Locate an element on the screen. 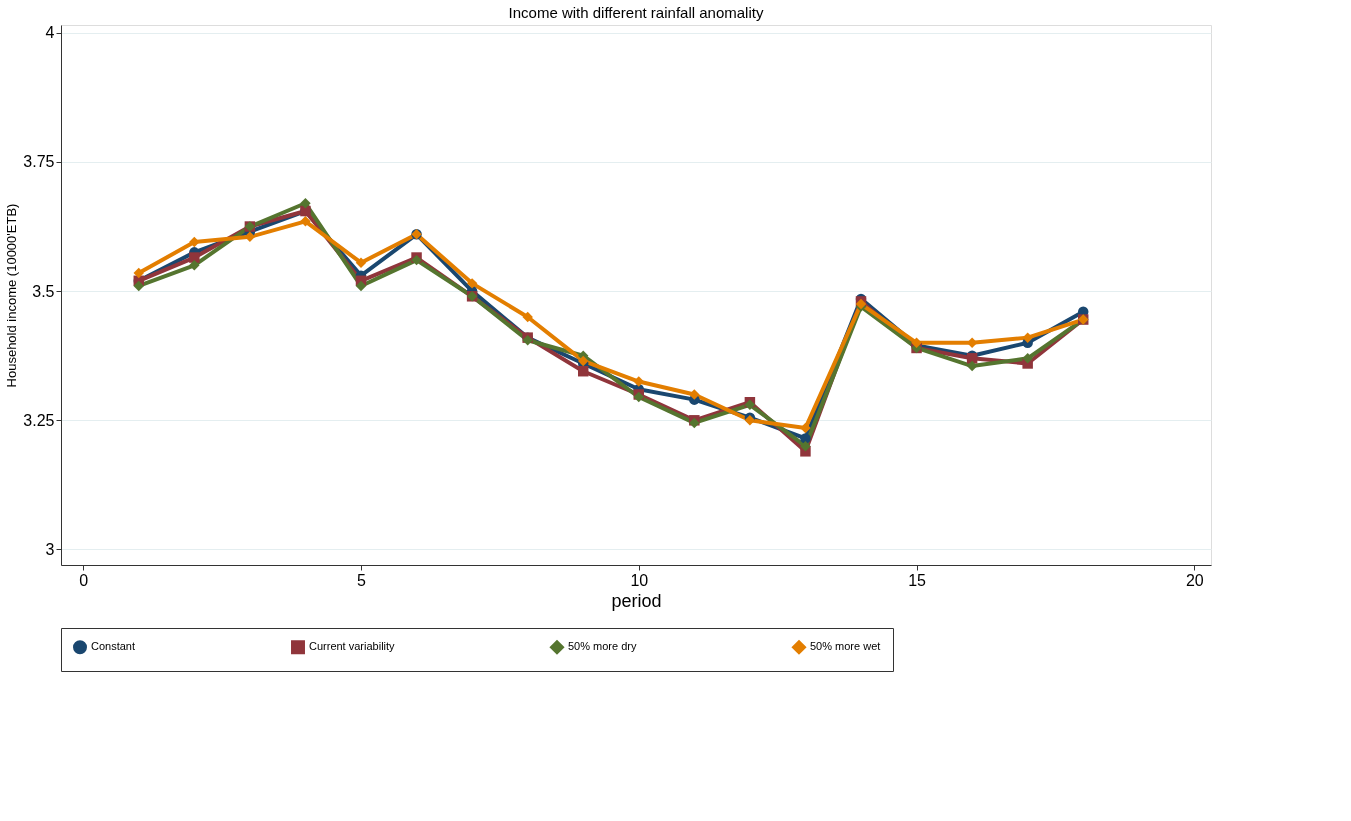 This screenshot has width=1351, height=821. x-tick-label: 5 is located at coordinates (362, 580).